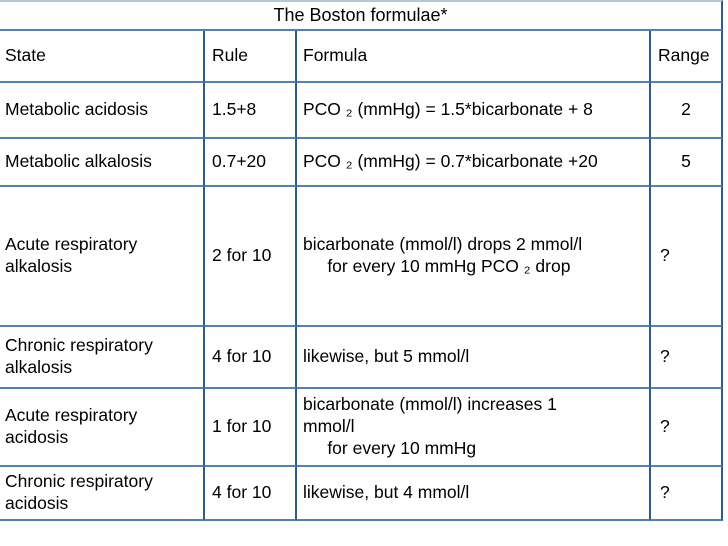  Describe the element at coordinates (71, 255) in the screenshot. I see `state-text: Acute respiratory alkalosis` at that location.